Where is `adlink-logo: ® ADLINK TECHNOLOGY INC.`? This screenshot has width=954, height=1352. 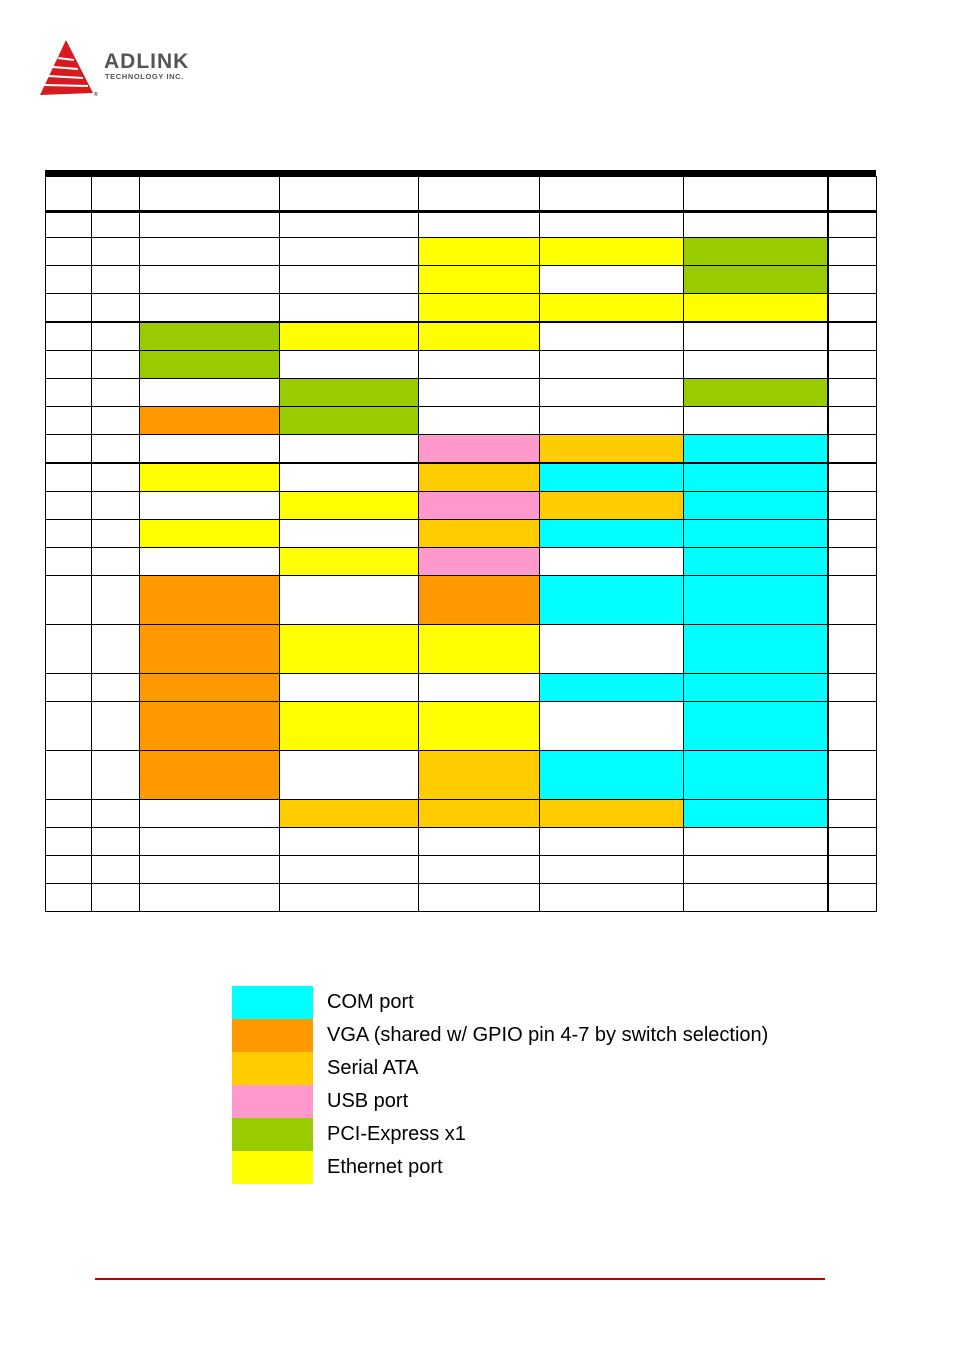
adlink-logo: ® ADLINK TECHNOLOGY INC. is located at coordinates (138, 68).